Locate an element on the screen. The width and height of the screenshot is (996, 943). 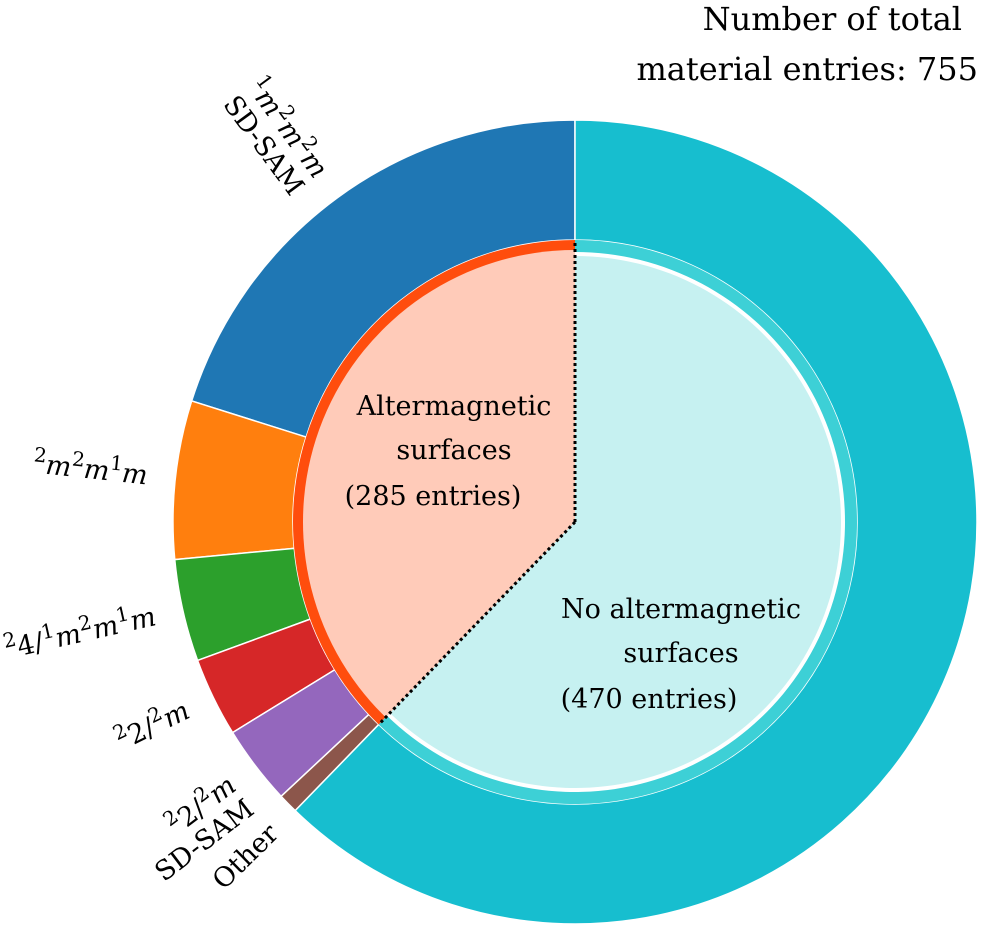
outer-label-4: 22/2m is located at coordinates (152, 722).